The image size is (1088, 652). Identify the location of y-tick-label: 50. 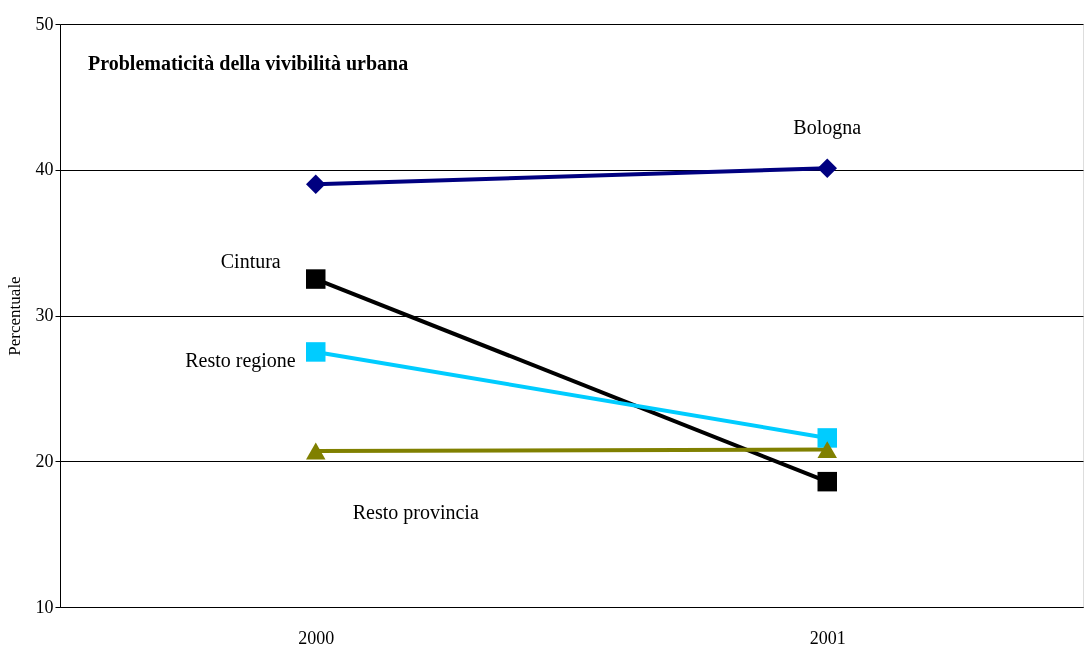
(44, 23).